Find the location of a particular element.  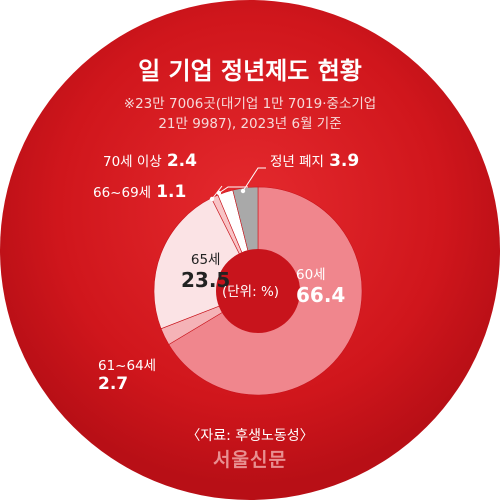

center-hole is located at coordinates (258, 291).